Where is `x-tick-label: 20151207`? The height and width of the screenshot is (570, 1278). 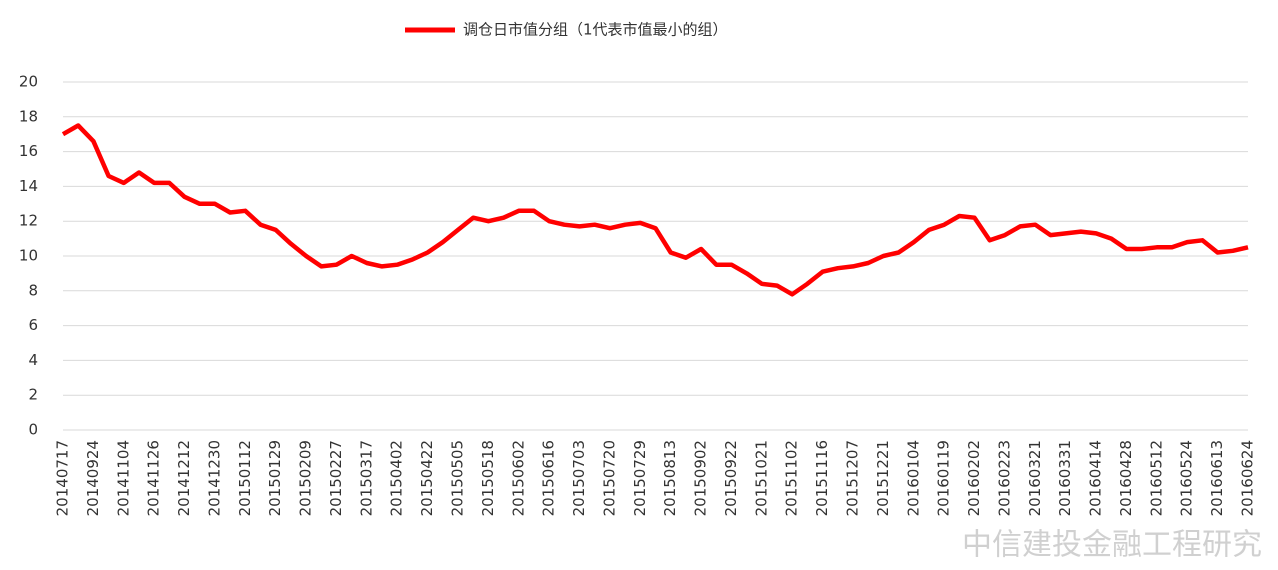
x-tick-label: 20151207 is located at coordinates (853, 478).